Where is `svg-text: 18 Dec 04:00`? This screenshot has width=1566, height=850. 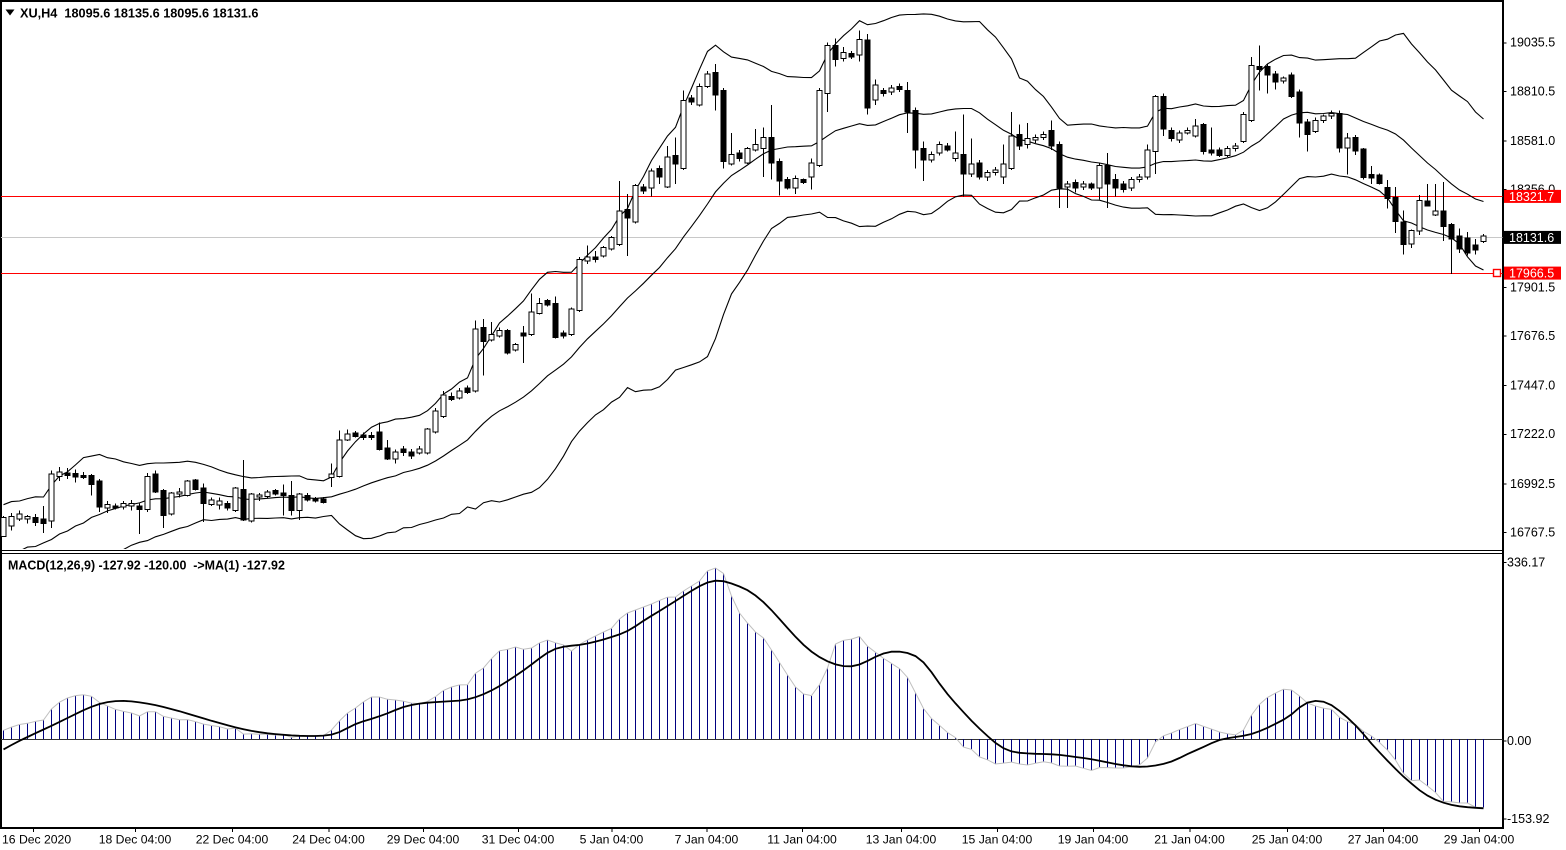
svg-text: 18 Dec 04:00 is located at coordinates (135, 840).